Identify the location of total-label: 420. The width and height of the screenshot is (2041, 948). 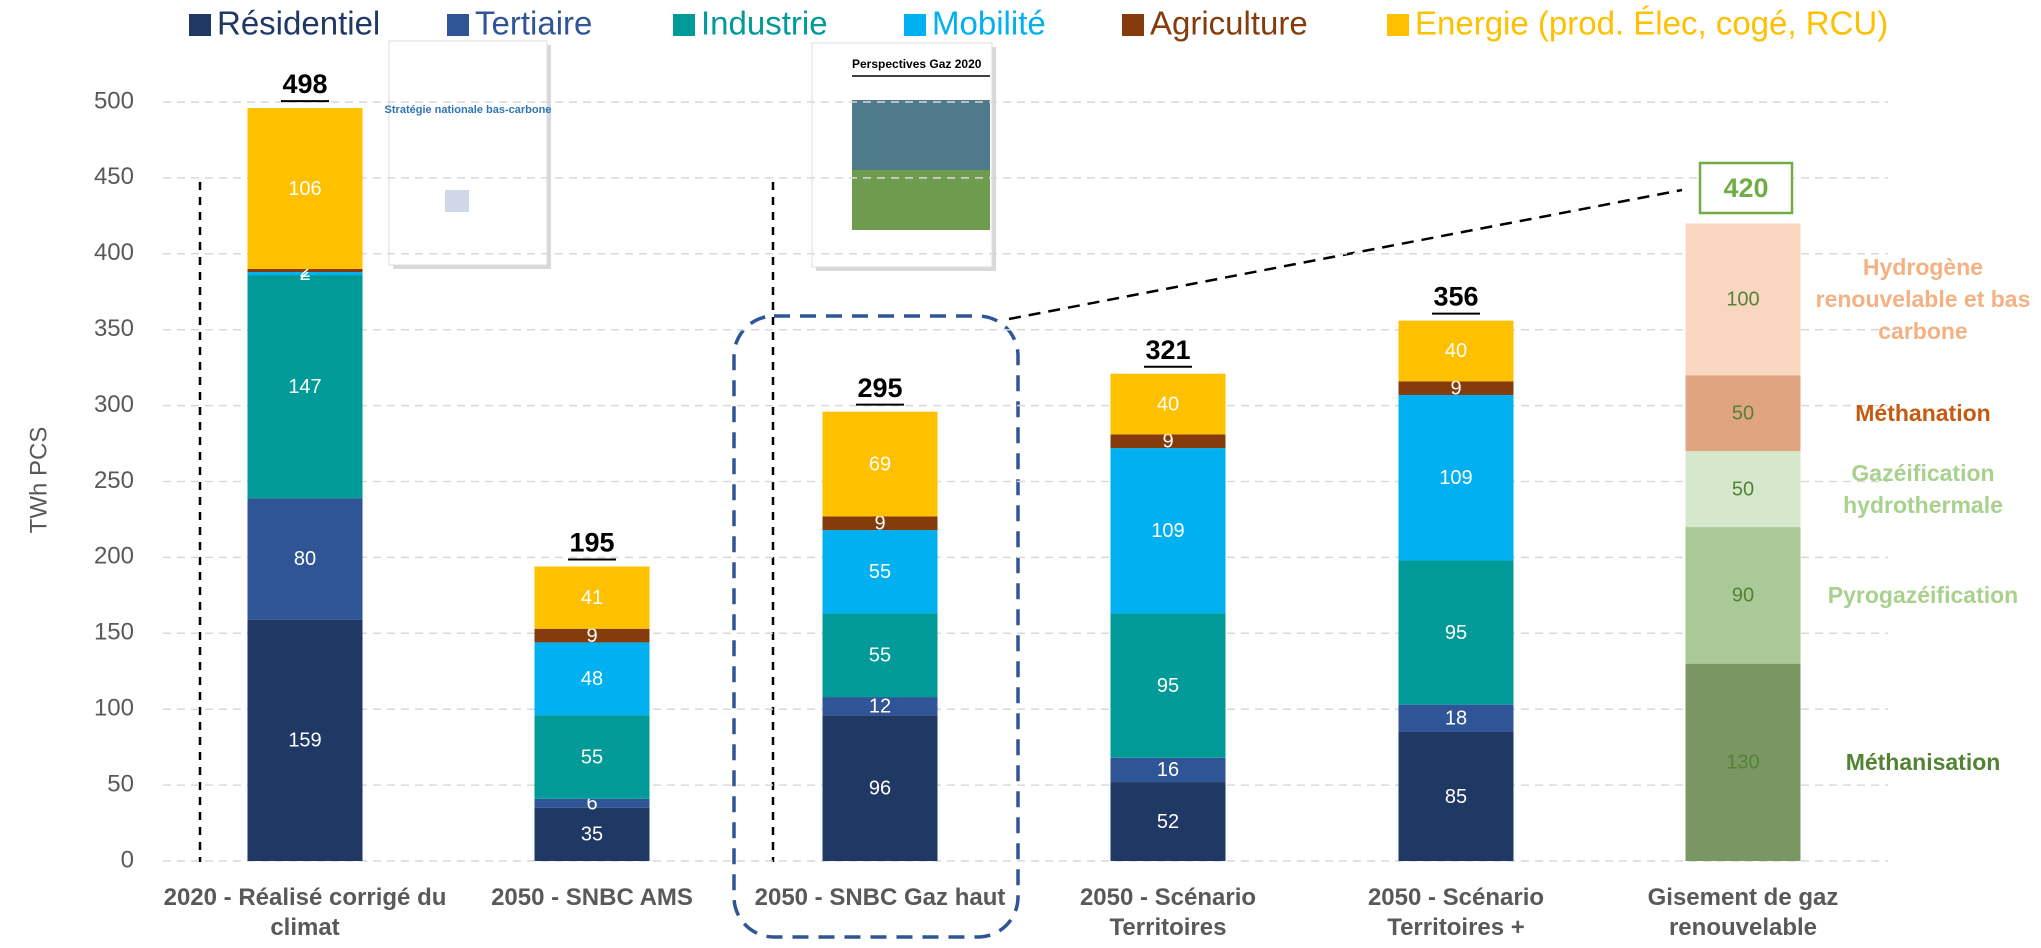
(1745, 188).